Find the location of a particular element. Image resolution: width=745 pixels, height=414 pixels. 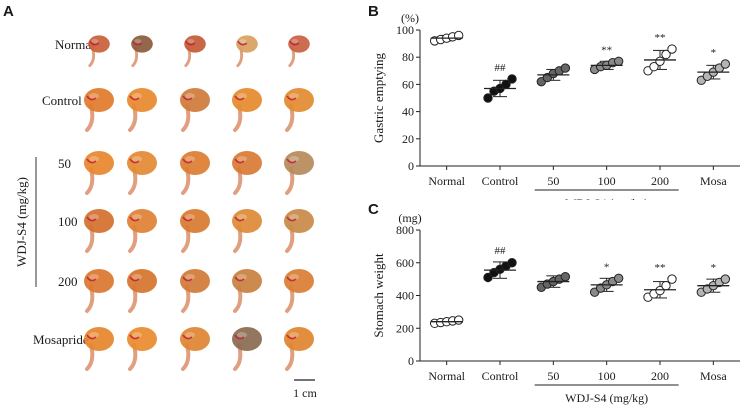

x-tick-label: 50 is located at coordinates (553, 181).